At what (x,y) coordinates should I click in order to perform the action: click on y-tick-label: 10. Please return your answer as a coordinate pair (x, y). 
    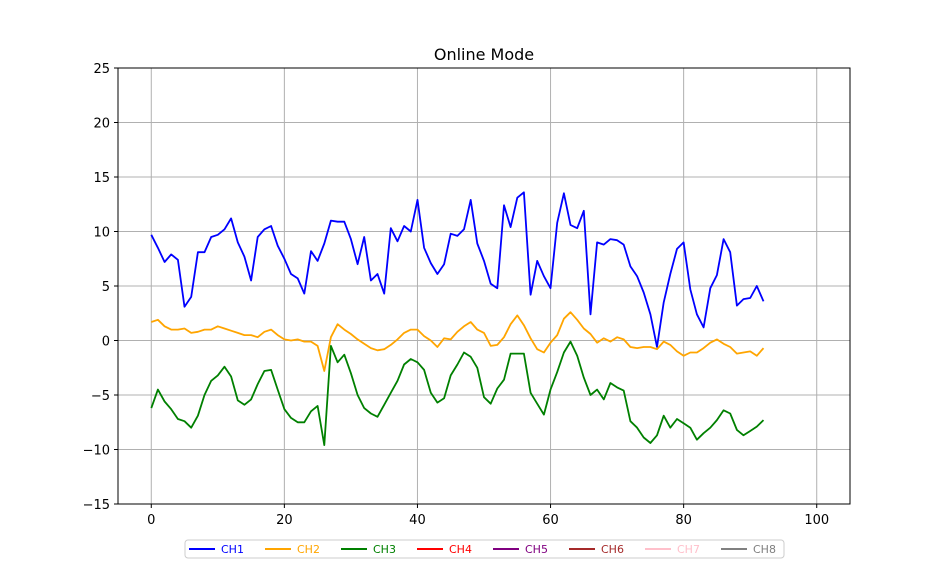
    Looking at the image, I should click on (101, 233).